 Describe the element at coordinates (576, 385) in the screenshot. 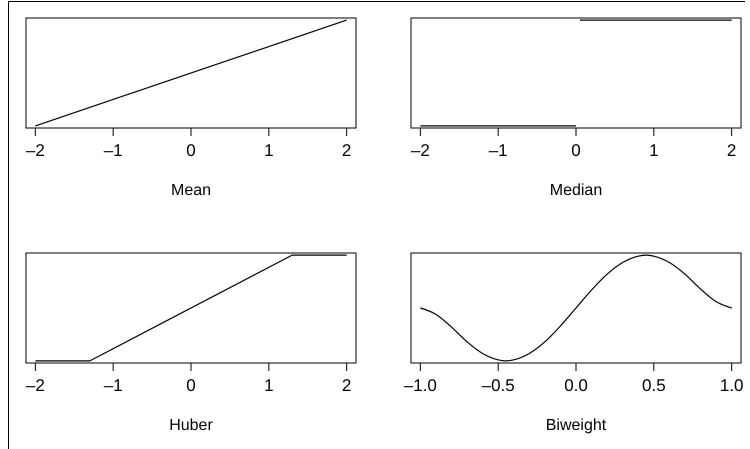

I see `x-tick-label: 0.0` at that location.